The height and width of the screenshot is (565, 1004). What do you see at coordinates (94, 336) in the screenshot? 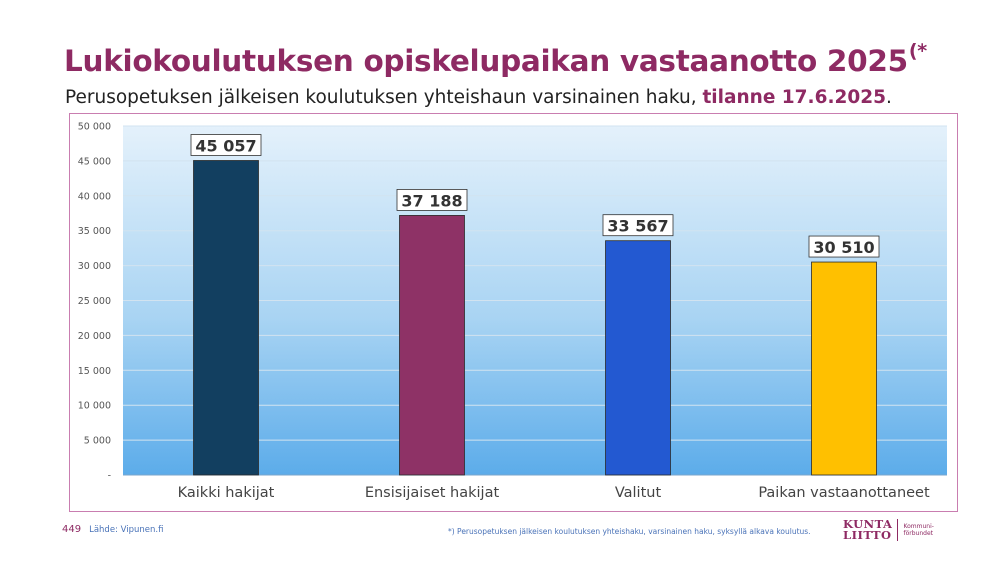
I see `y-tick-label: 20 000` at bounding box center [94, 336].